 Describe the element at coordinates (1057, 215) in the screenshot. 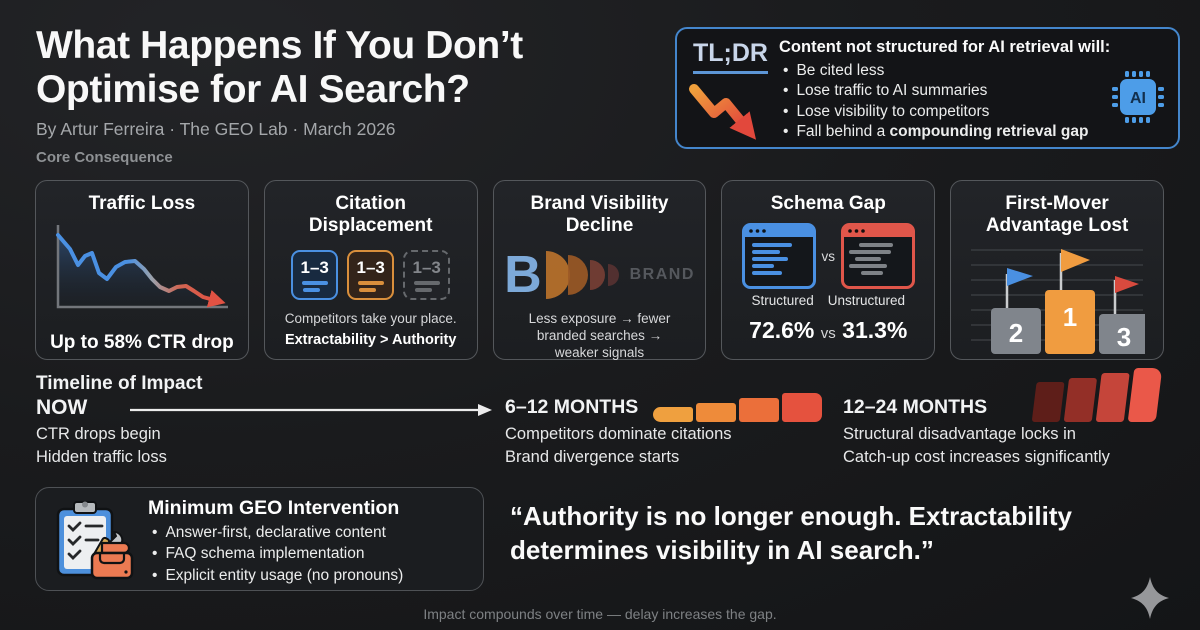

I see `card-title: First-Mover Advantage Lost` at that location.